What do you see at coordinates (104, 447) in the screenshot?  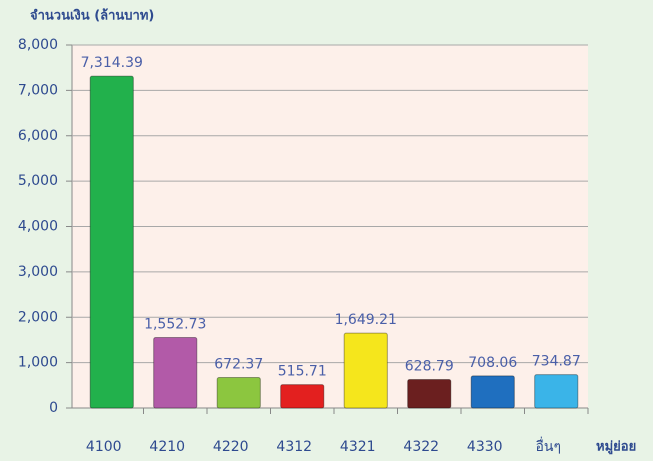 I see `x-tick-label: 4100` at bounding box center [104, 447].